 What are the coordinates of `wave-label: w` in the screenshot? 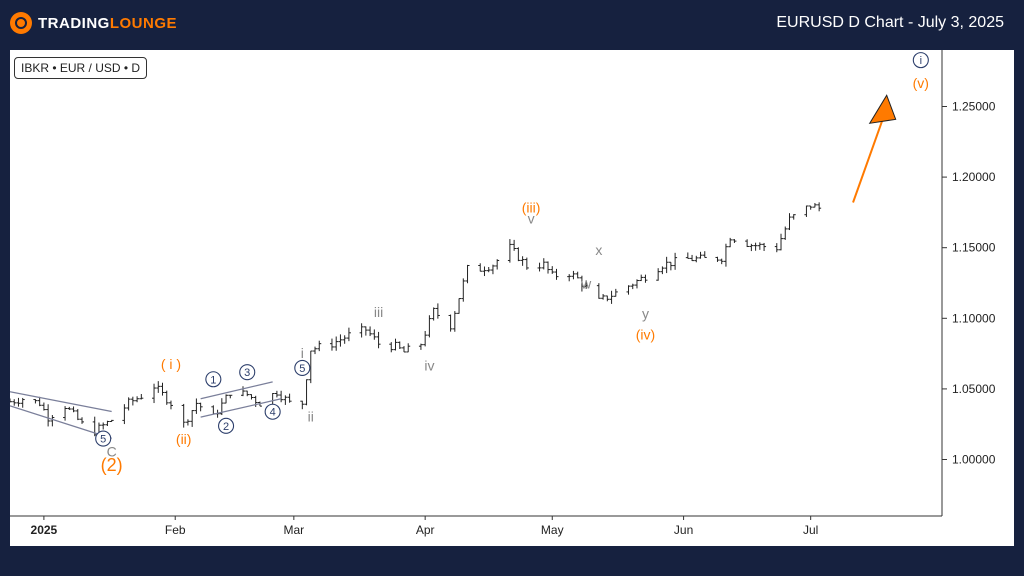 It's located at (586, 284).